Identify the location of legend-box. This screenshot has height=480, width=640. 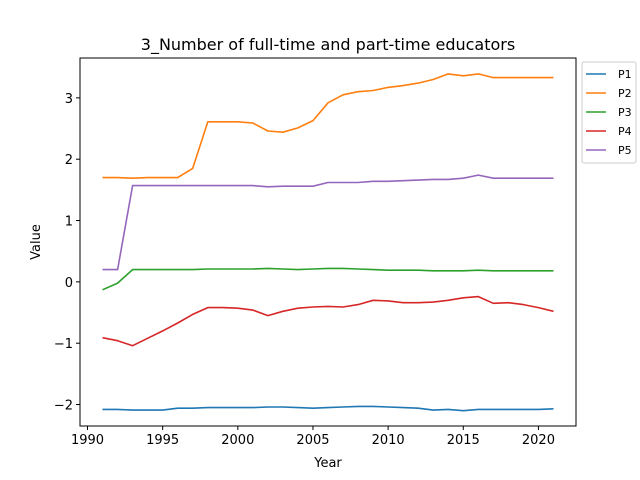
(609, 112).